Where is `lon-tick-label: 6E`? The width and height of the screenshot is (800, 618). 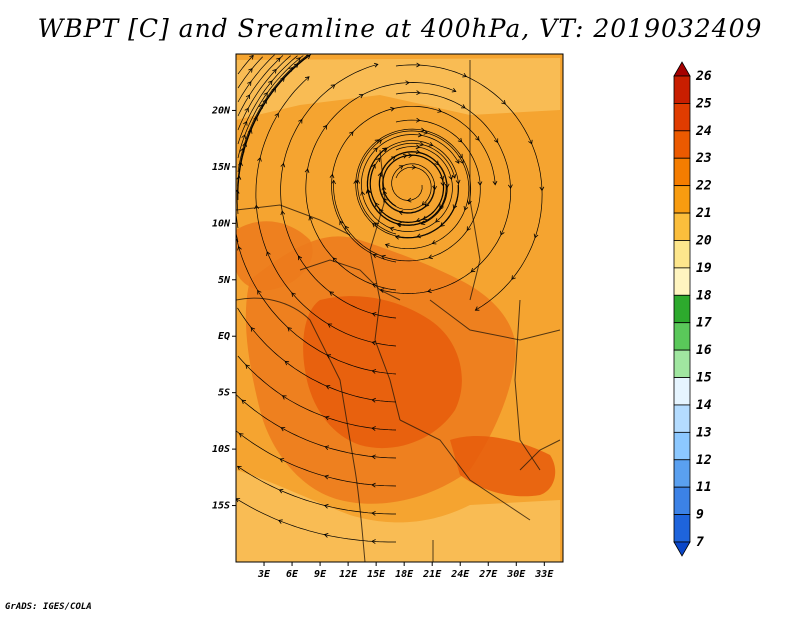
lon-tick-label: 6E is located at coordinates (292, 574).